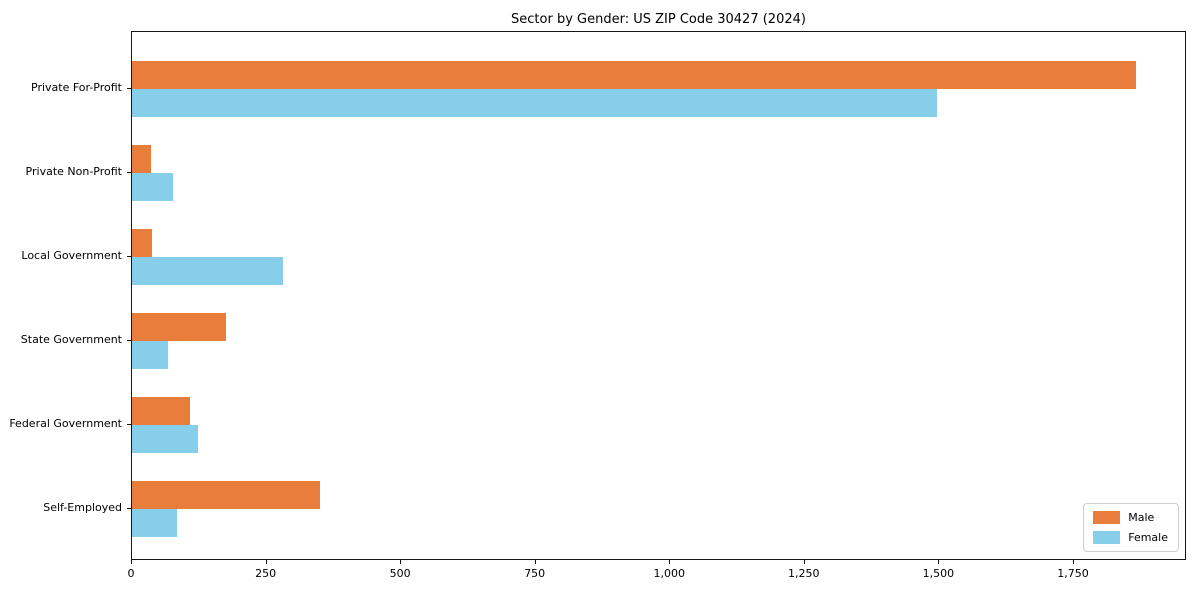  Describe the element at coordinates (400, 573) in the screenshot. I see `x-tick-label-500: 500` at that location.